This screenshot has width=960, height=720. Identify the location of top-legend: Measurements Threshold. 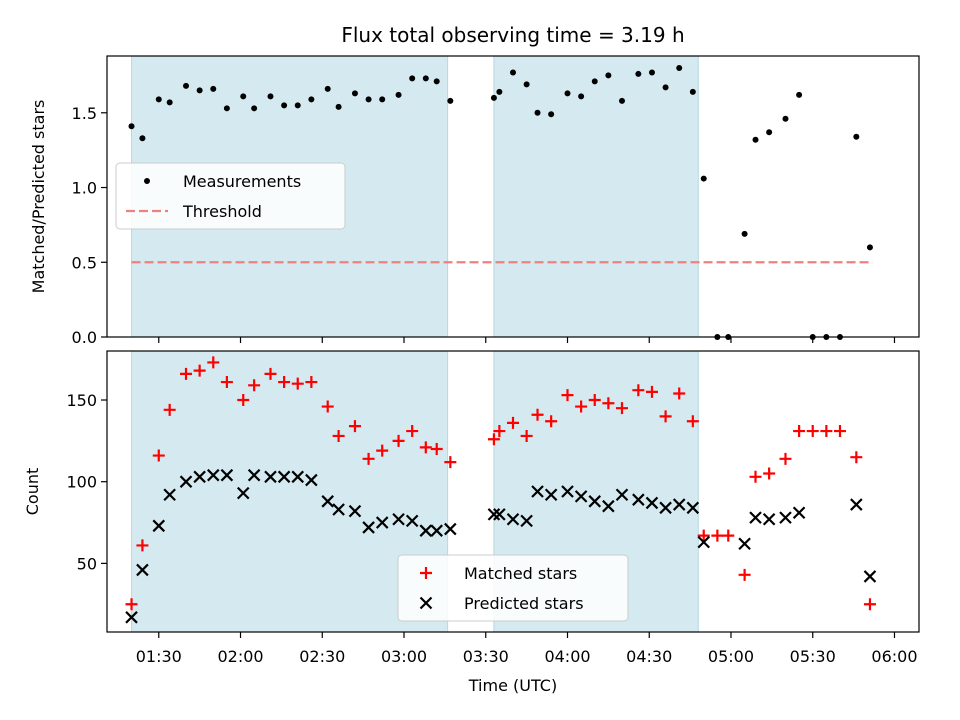
(230, 196).